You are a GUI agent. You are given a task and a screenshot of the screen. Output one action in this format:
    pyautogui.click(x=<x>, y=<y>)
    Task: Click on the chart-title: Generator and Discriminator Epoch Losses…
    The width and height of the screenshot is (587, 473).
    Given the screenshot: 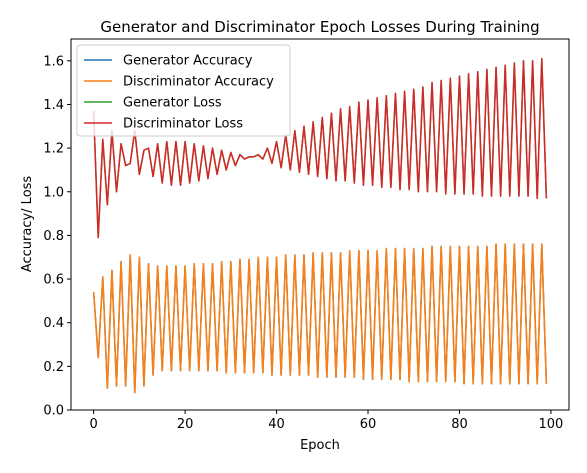 What is the action you would take?
    pyautogui.click(x=319, y=27)
    